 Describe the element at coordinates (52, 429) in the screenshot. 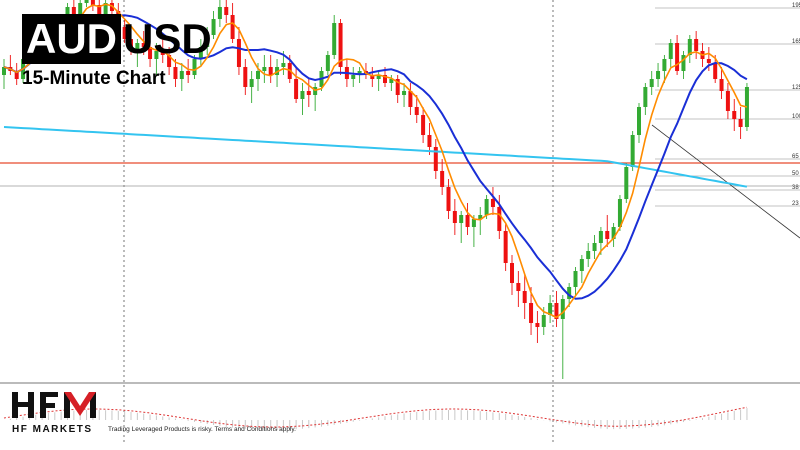

I see `company-name: HF MARKETS` at that location.